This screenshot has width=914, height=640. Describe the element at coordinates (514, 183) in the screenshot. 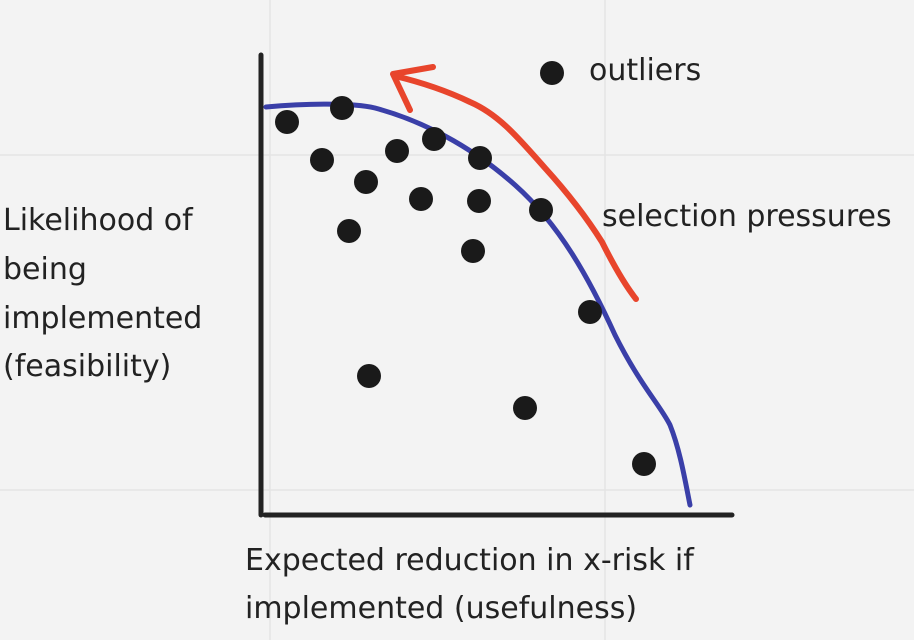

I see `selection-arrow` at that location.